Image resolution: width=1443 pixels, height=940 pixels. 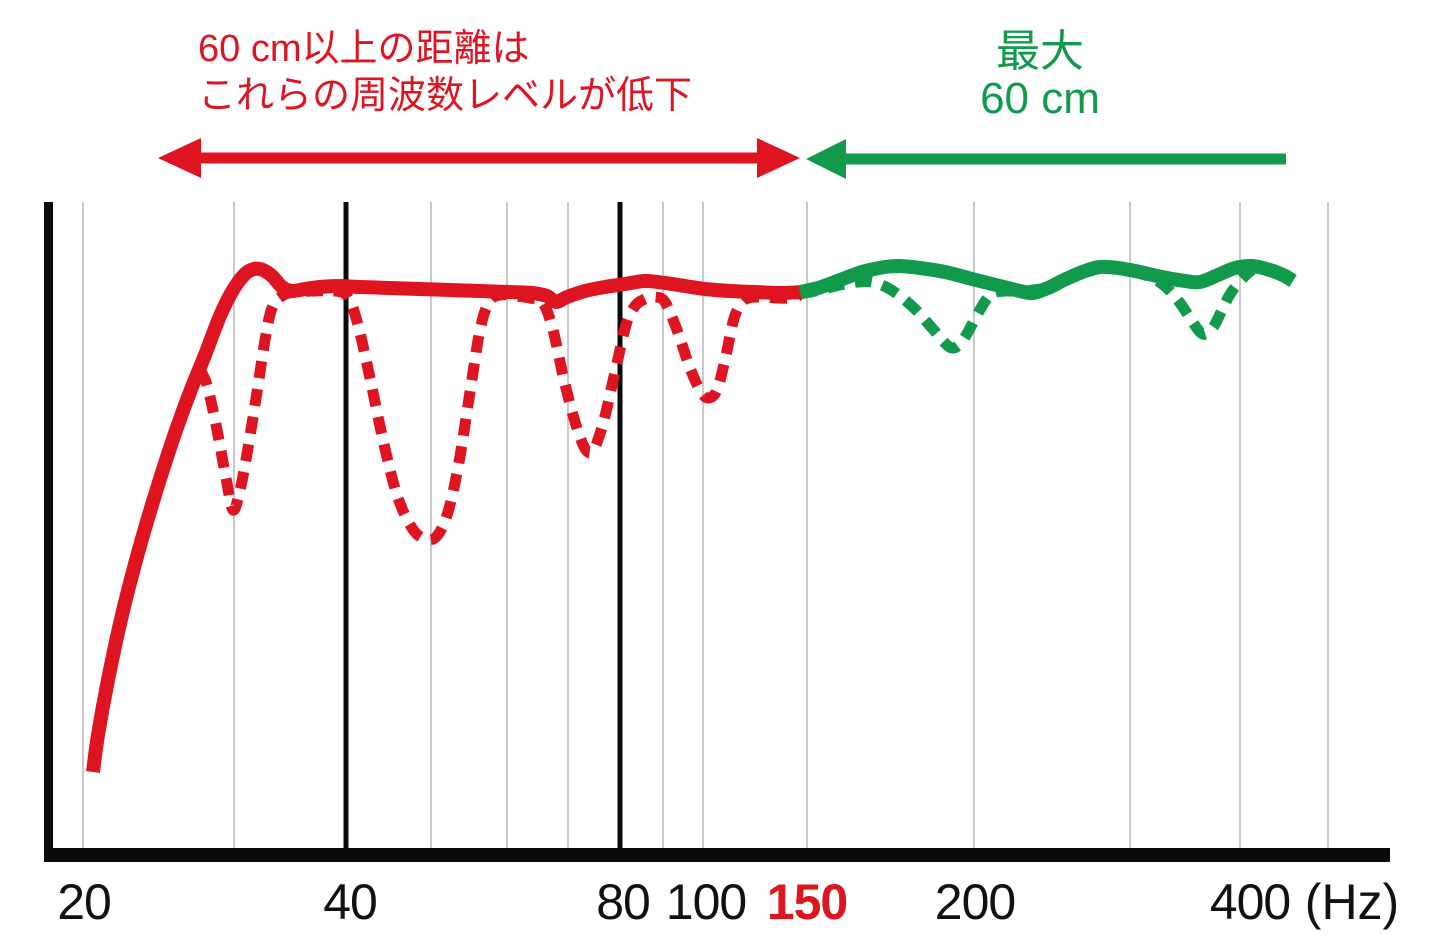 What do you see at coordinates (706, 902) in the screenshot?
I see `x-tick-label-100: 100` at bounding box center [706, 902].